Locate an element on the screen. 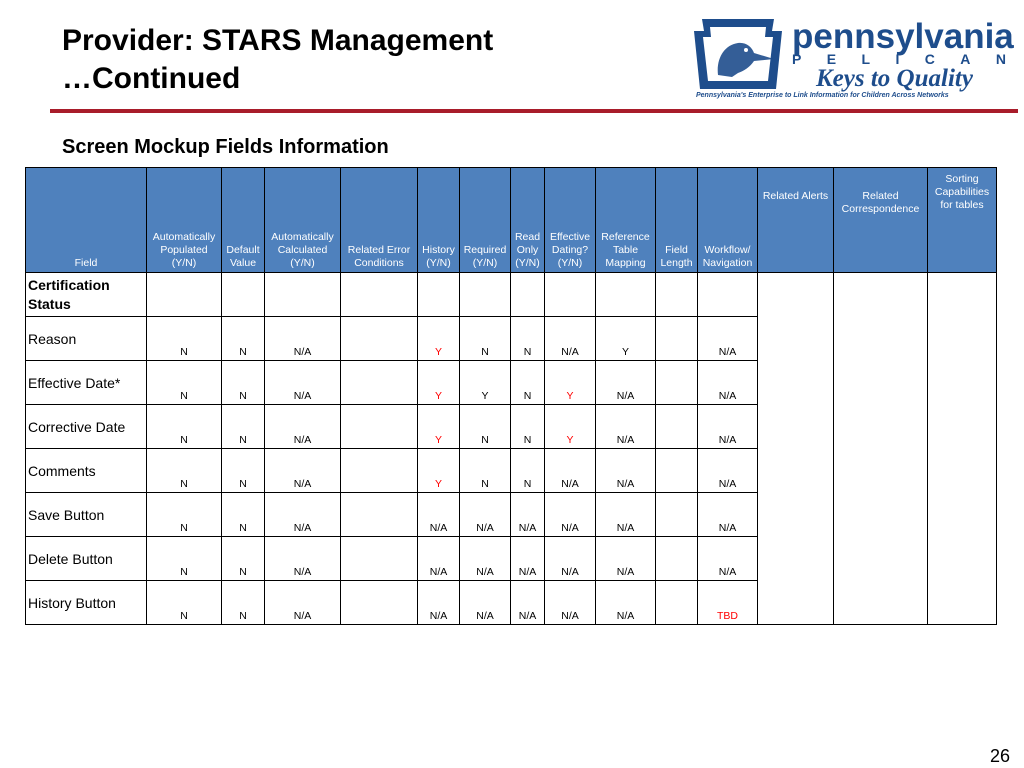  column-header-auto-calculated: Automatically Calculated (Y/N) is located at coordinates (302, 220).